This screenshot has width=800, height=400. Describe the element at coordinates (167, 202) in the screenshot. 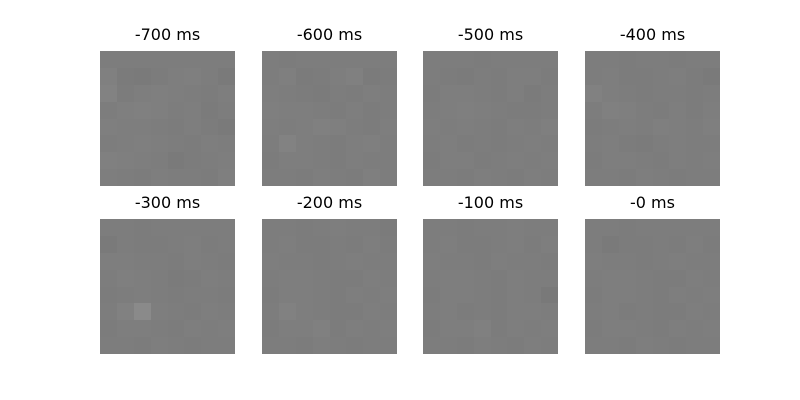

I see `panel-title: -300 ms` at that location.